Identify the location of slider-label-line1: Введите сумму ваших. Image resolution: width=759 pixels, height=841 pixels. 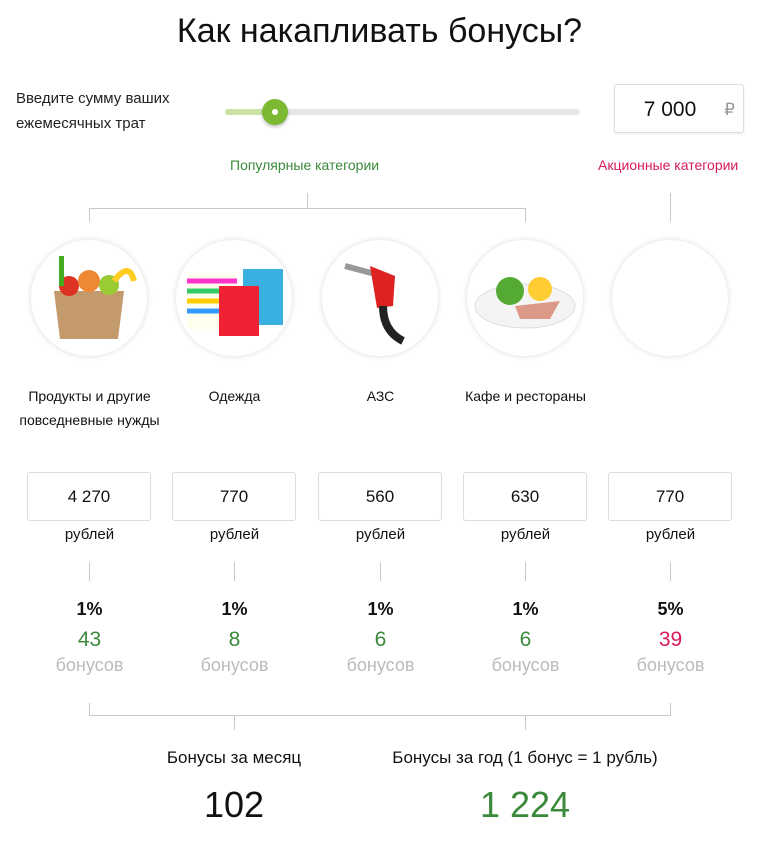
(93, 98).